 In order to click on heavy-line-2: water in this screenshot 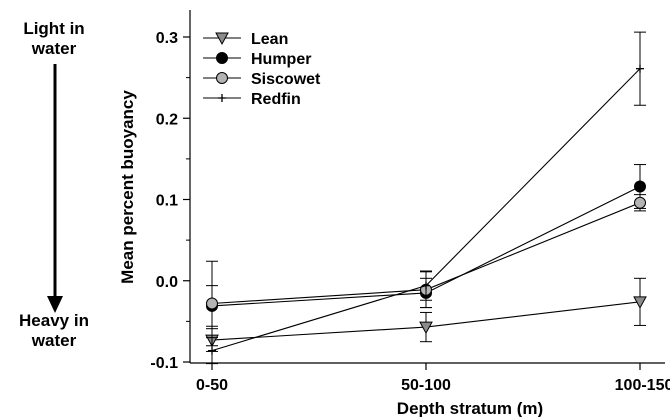, I will do `click(54, 340)`.